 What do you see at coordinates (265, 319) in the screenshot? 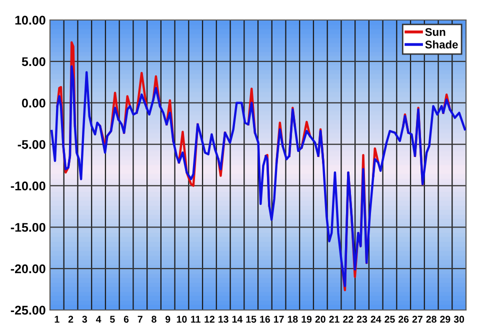
I see `x-tick-label: 16` at bounding box center [265, 319].